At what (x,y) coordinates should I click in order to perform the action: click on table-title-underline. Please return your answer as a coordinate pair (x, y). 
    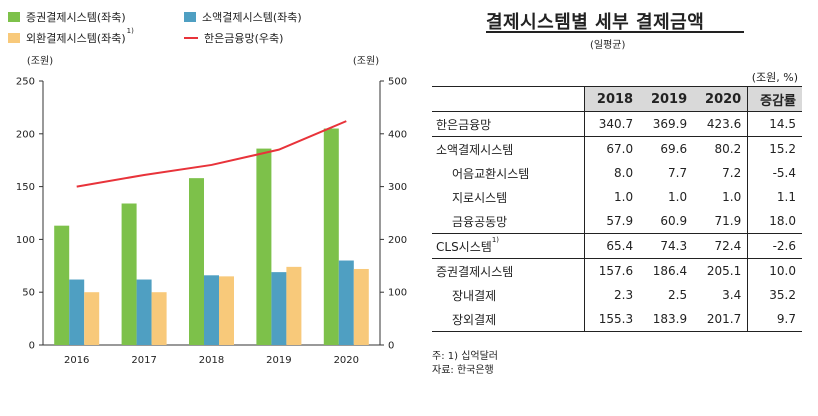
    Looking at the image, I should click on (615, 32).